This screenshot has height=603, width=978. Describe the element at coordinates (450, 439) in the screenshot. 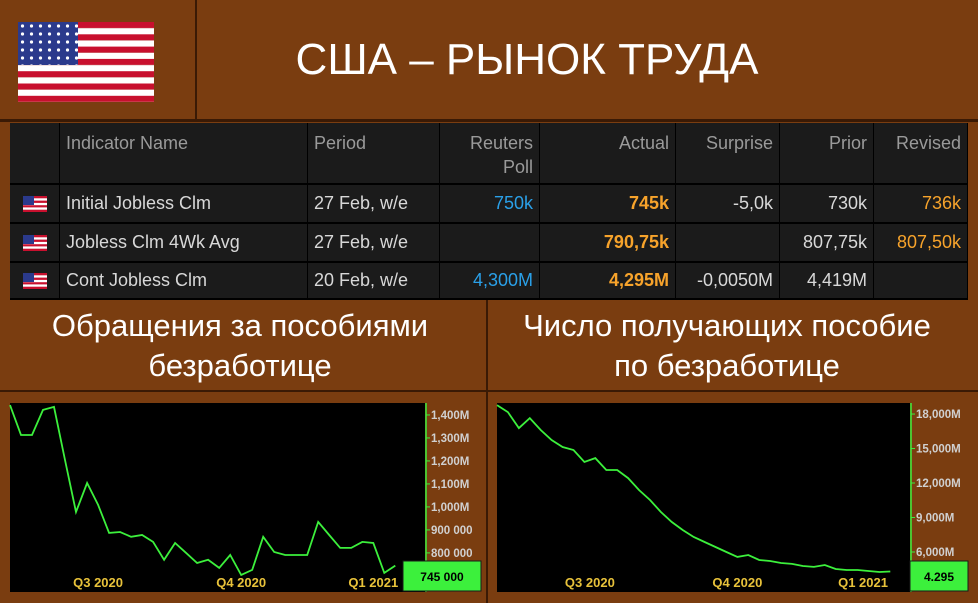

I see `y-tick-label: 1,300M` at that location.